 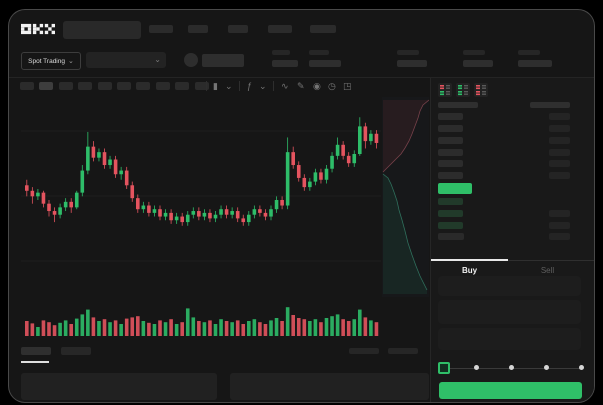 I want to click on search-input, so click(x=102, y=30).